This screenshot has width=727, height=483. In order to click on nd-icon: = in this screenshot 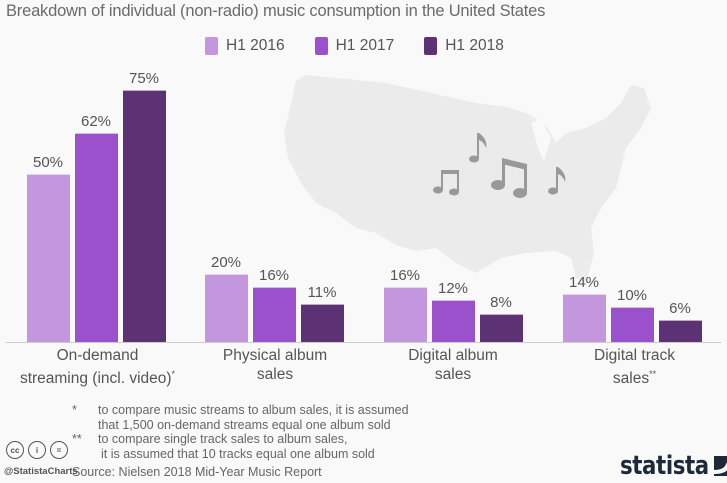, I will do `click(59, 450)`.